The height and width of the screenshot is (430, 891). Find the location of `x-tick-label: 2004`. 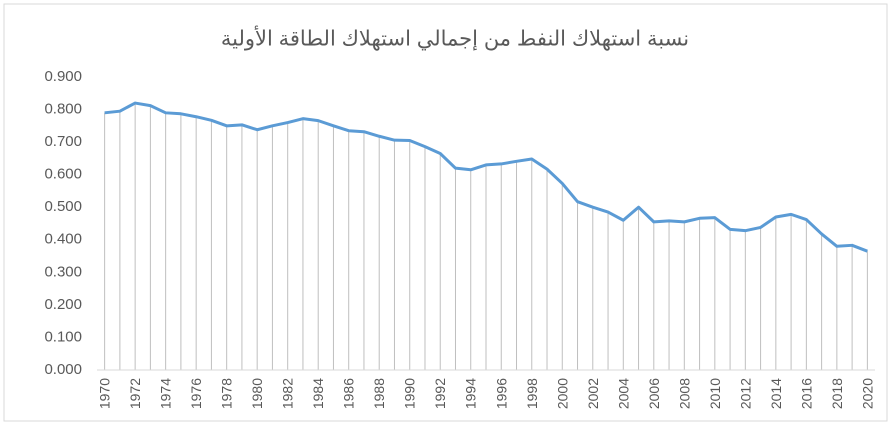

x-tick-label: 2004 is located at coordinates (623, 393).